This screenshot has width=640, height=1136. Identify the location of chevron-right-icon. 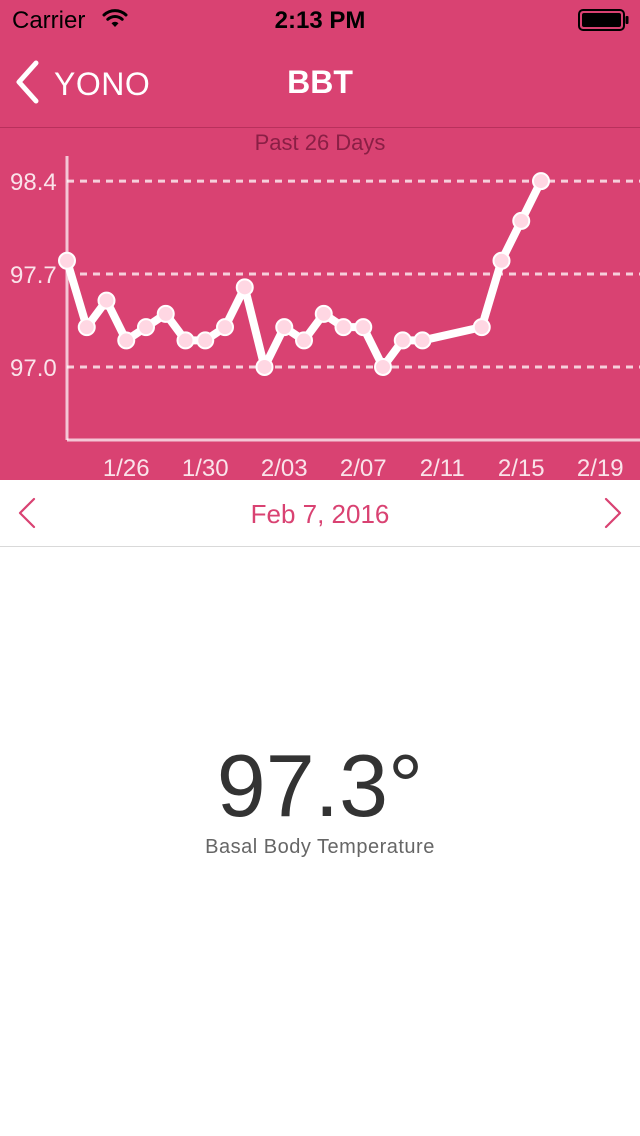
(613, 513).